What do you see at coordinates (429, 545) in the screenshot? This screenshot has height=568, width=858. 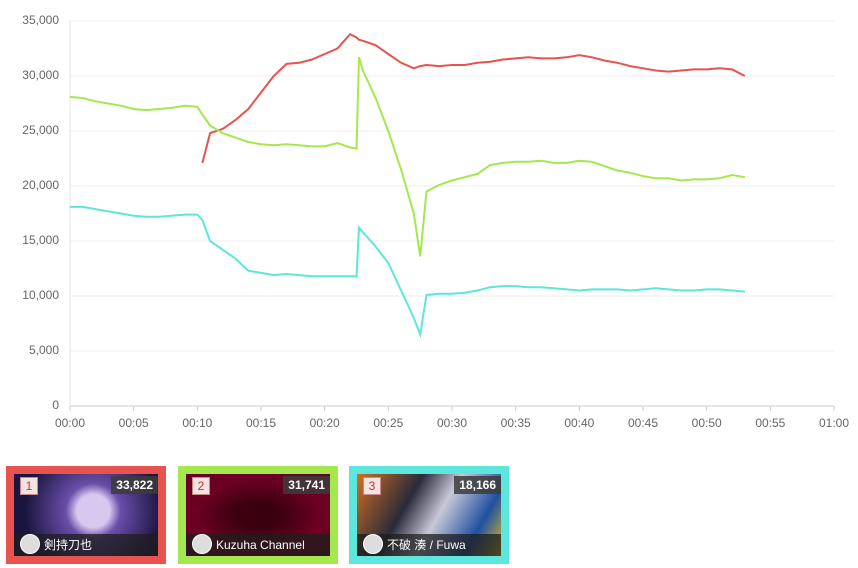 I see `channel-name: 不破 湊 / Fuwa` at bounding box center [429, 545].